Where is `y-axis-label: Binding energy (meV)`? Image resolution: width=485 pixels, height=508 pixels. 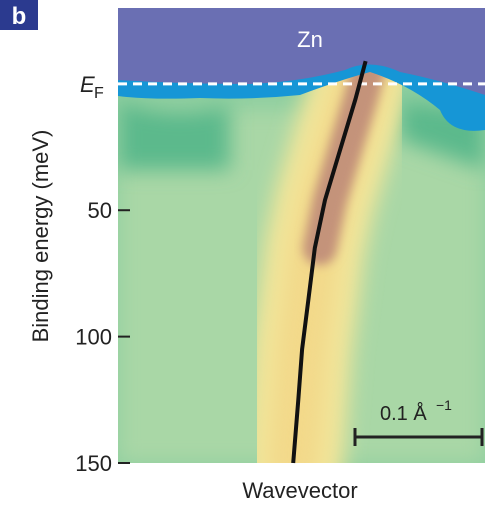
y-axis-label: Binding energy (meV) is located at coordinates (40, 236).